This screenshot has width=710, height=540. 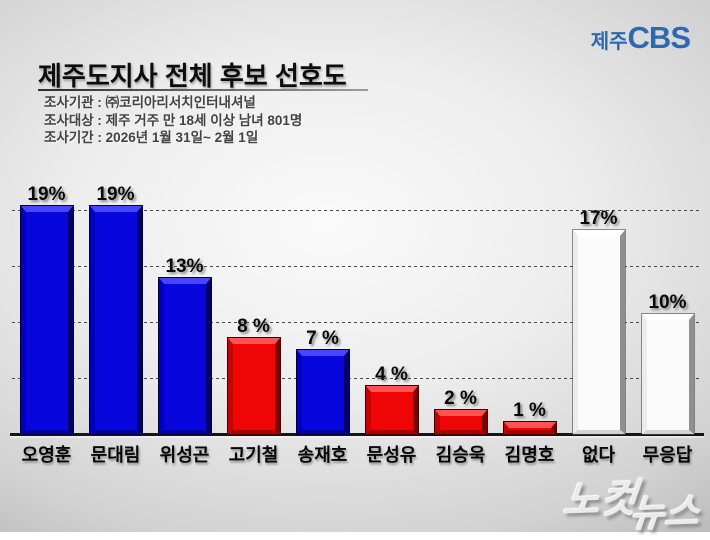 I want to click on bar-8: 17%, so click(x=598, y=321).